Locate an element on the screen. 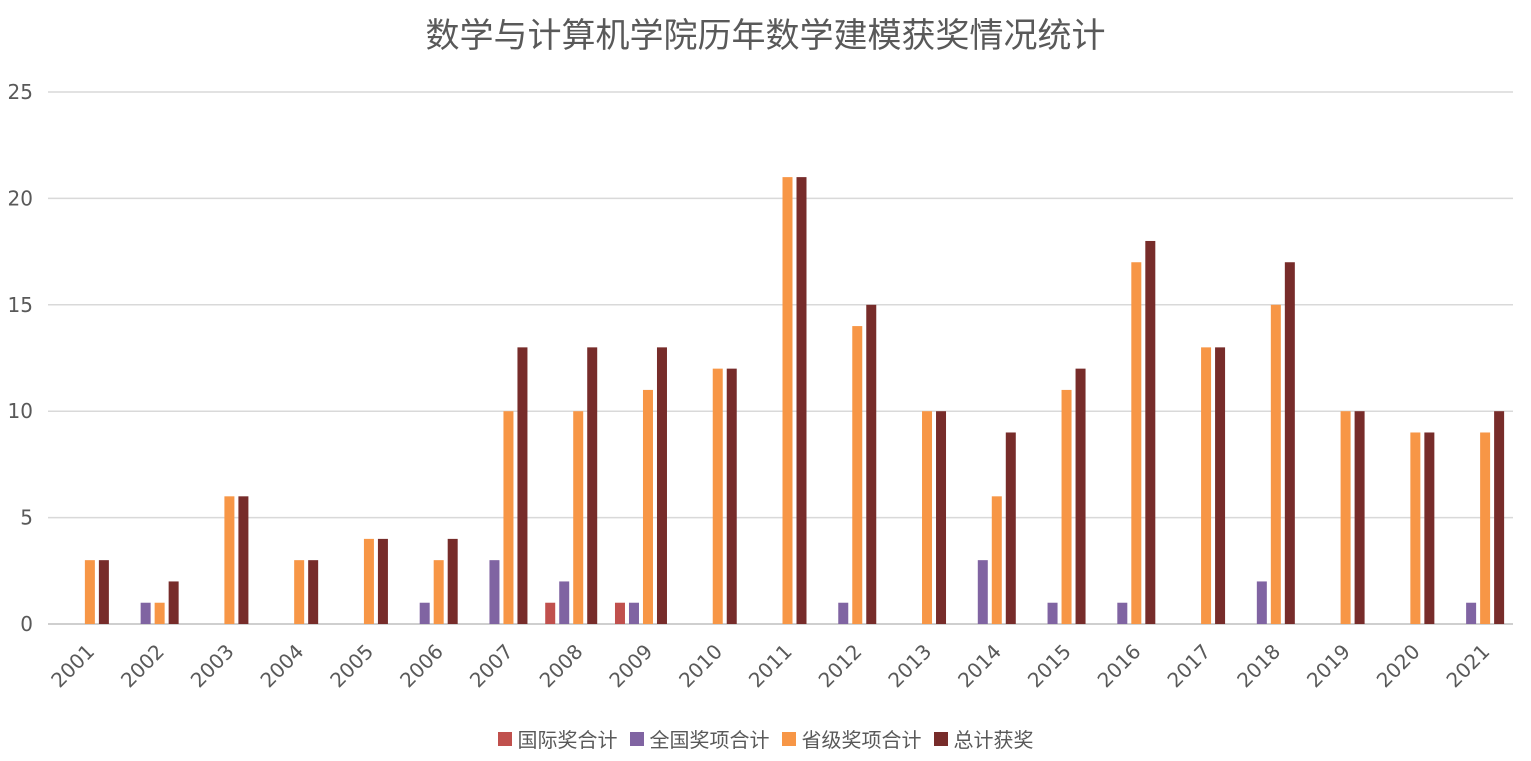 The image size is (1531, 761). x-tick-label: 2004 is located at coordinates (281, 665).